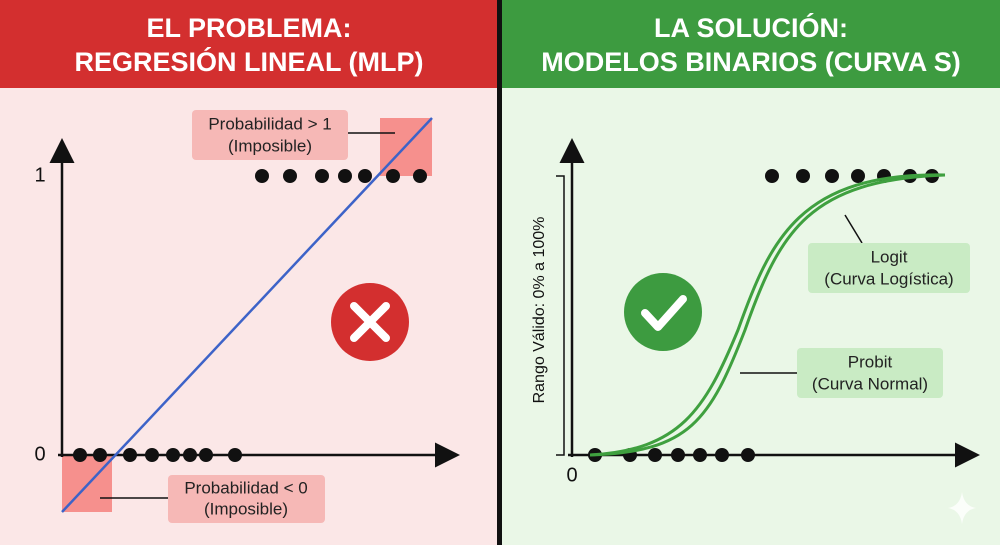  Describe the element at coordinates (751, 44) in the screenshot. I see `right-header` at that location.